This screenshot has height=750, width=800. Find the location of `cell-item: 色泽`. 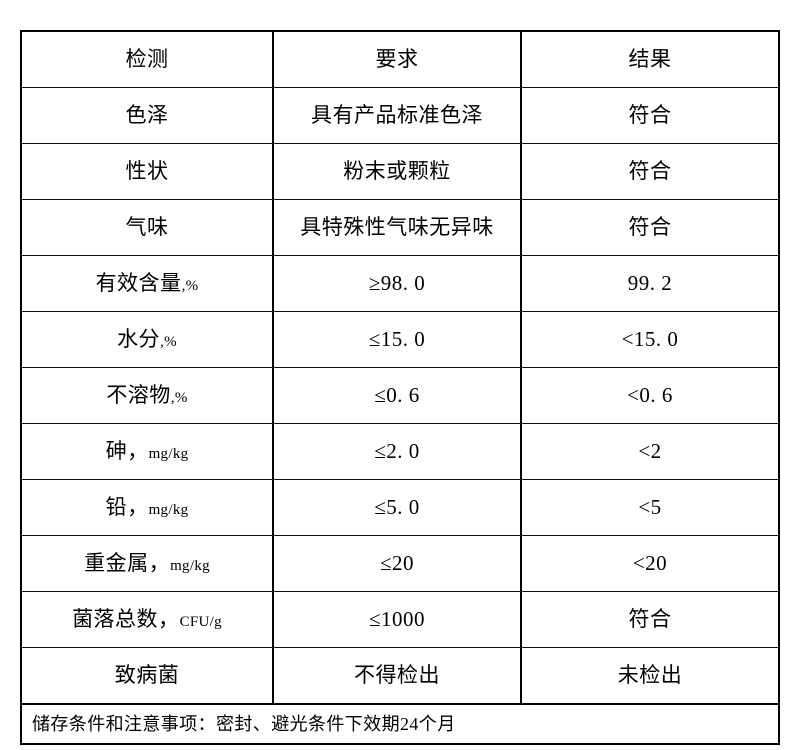

cell-item: 色泽 is located at coordinates (147, 115).